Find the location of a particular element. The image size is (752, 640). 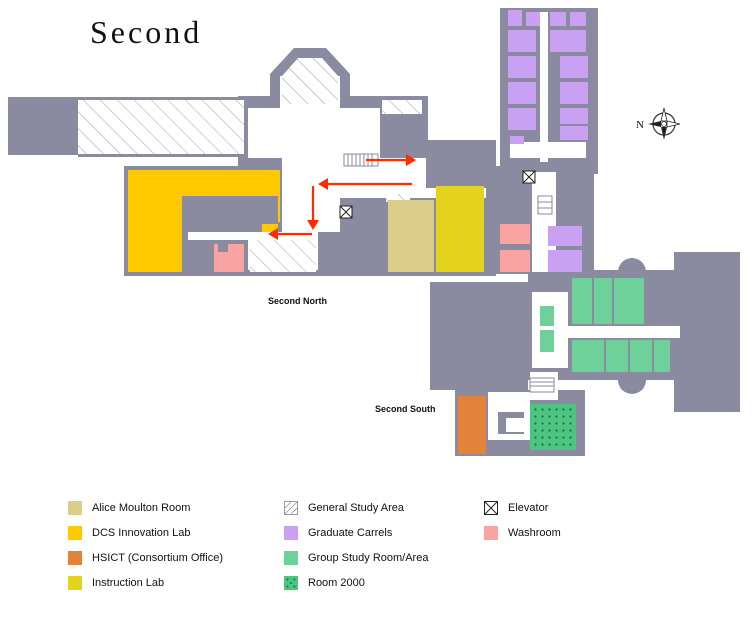

legend-label: Instruction Lab is located at coordinates (128, 583).